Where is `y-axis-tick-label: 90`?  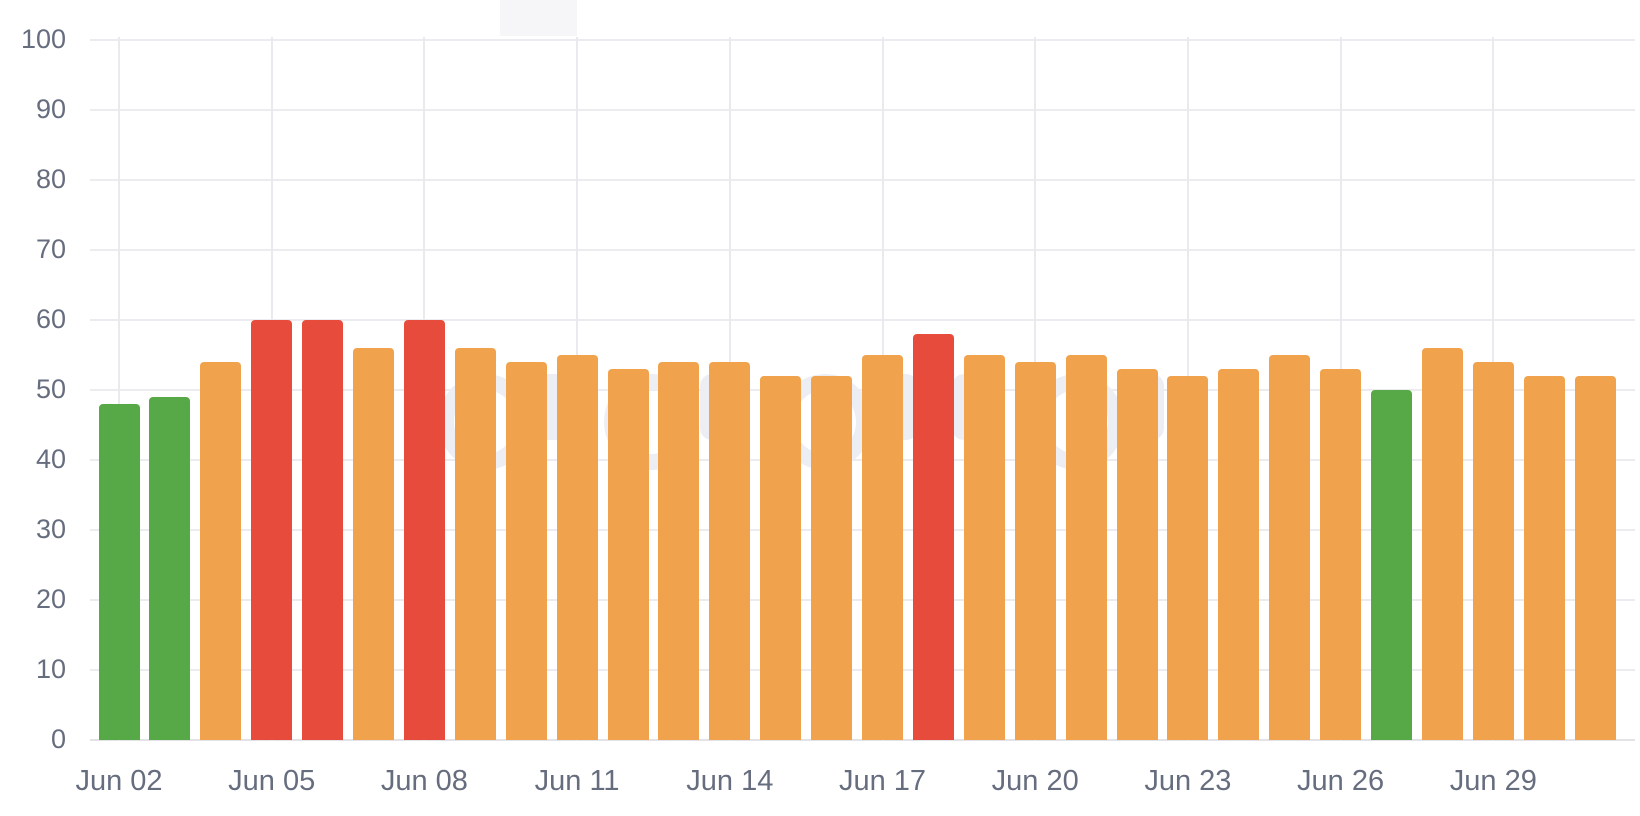
y-axis-tick-label: 90 is located at coordinates (50, 109).